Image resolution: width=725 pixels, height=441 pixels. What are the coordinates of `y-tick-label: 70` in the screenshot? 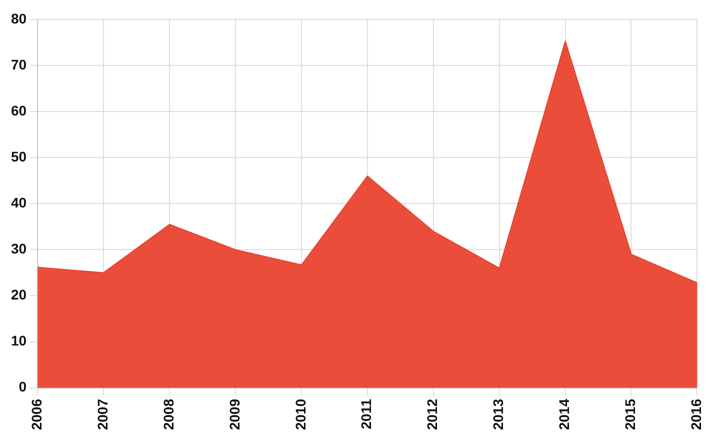 It's located at (18, 64).